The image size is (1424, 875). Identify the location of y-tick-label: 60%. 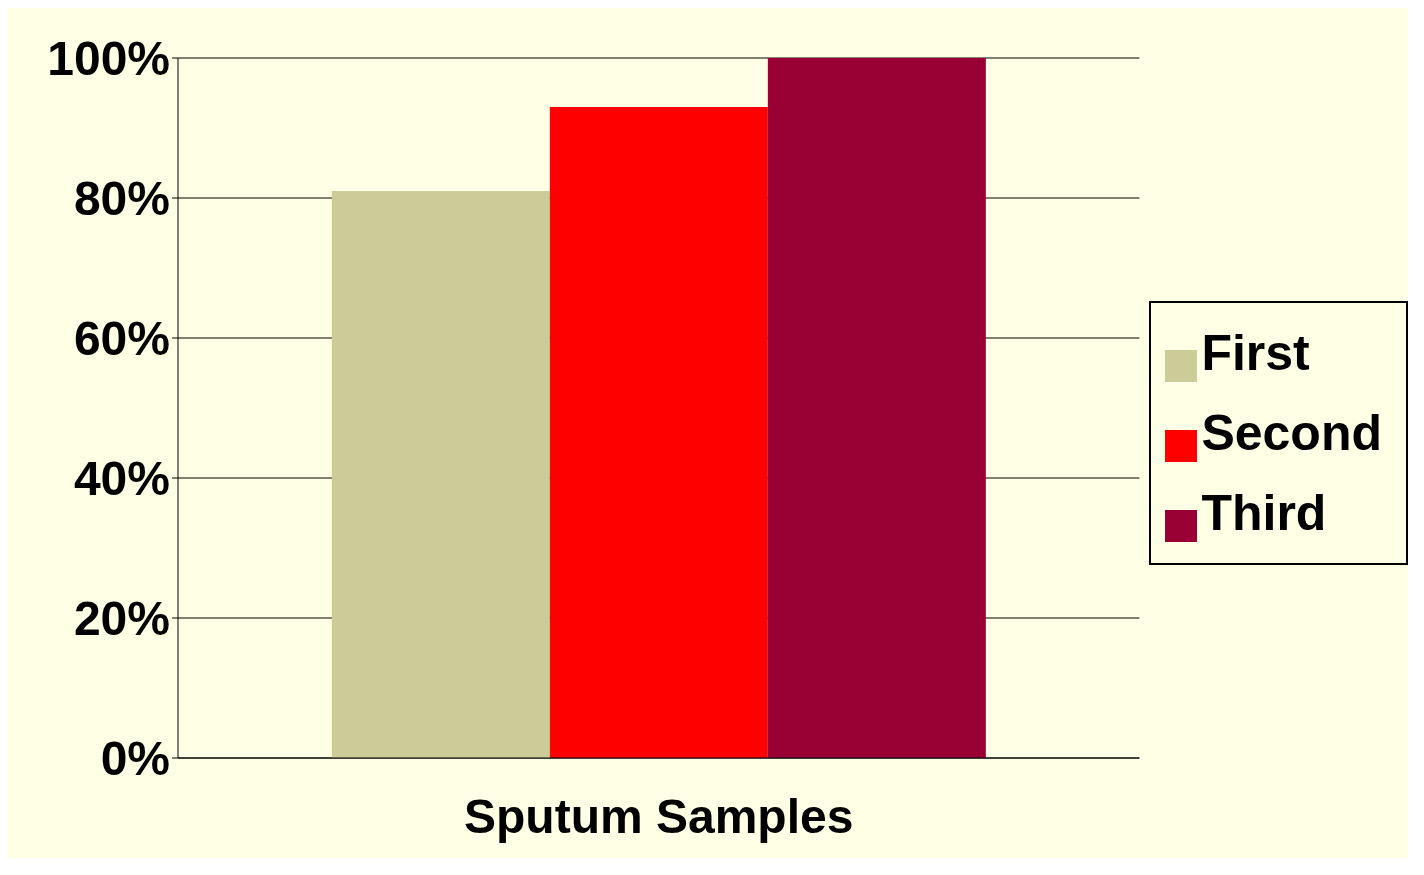
(121, 339).